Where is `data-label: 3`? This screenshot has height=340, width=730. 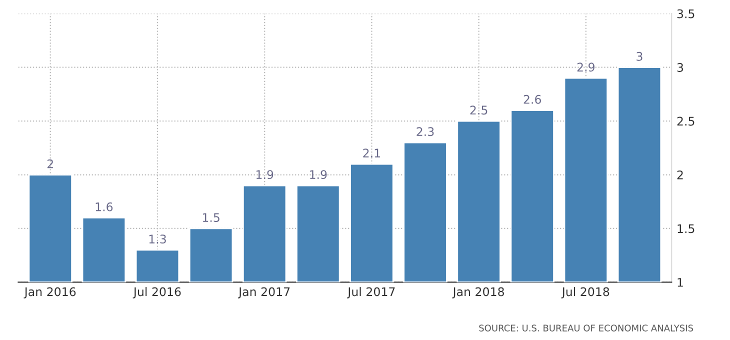 data-label: 3 is located at coordinates (639, 56).